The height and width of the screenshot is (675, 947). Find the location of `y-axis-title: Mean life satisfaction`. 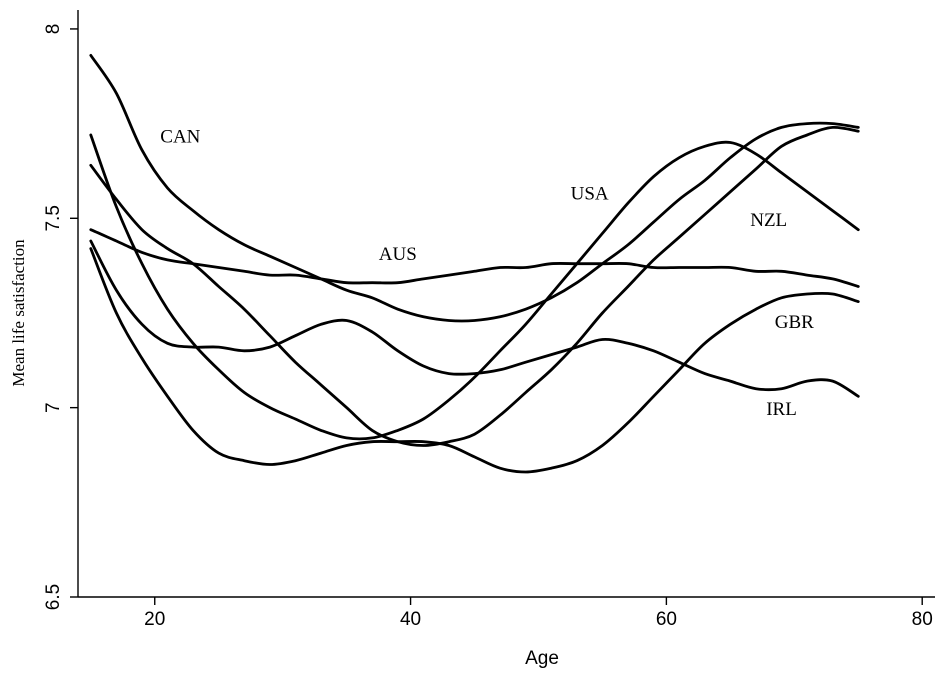

y-axis-title: Mean life satisfaction is located at coordinates (18, 313).